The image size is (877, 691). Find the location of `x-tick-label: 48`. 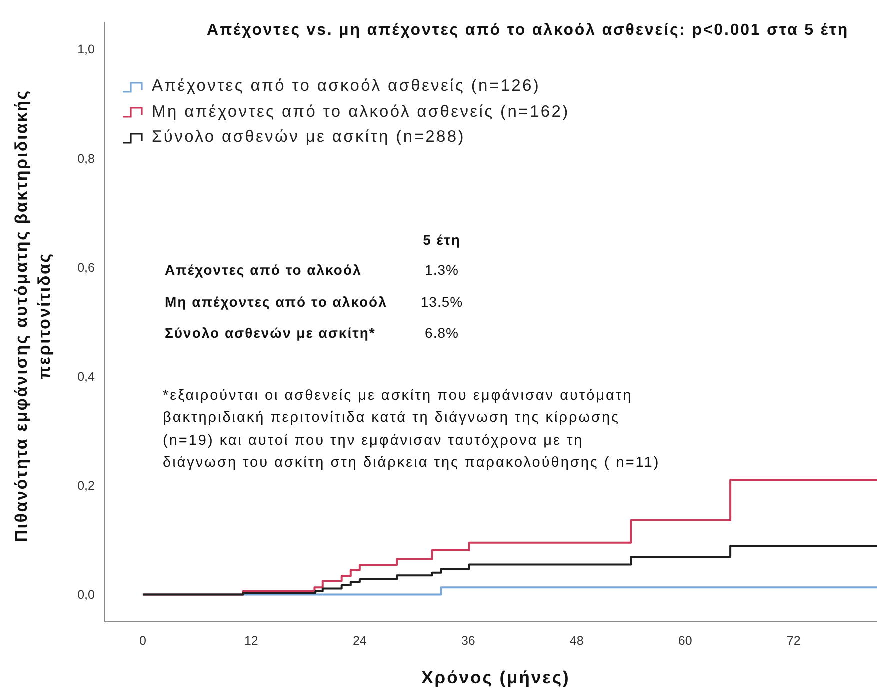

x-tick-label: 48 is located at coordinates (577, 641).